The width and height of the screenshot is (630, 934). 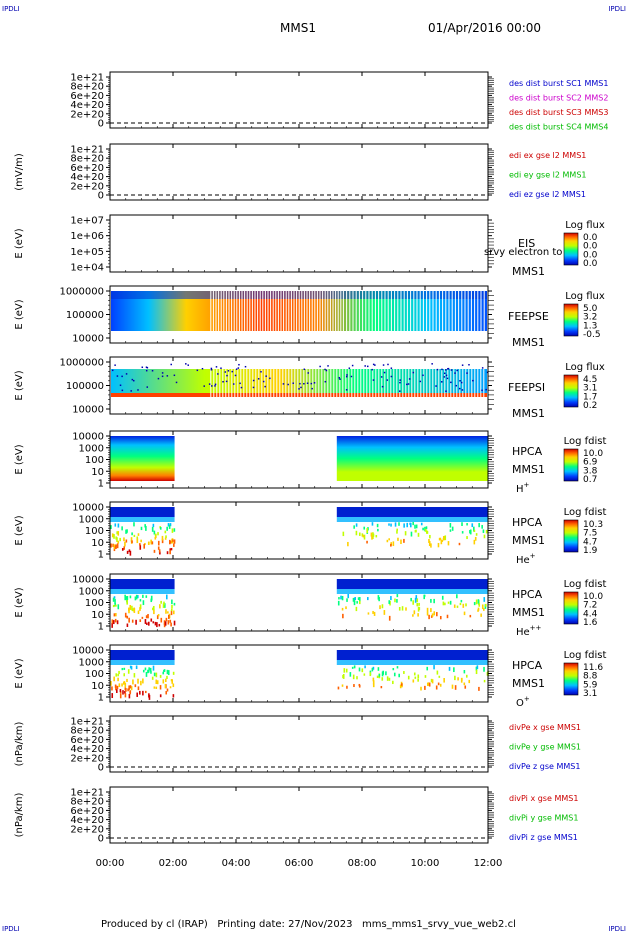 What do you see at coordinates (19, 459) in the screenshot?
I see `y-axis-label: E (eV)` at bounding box center [19, 459].